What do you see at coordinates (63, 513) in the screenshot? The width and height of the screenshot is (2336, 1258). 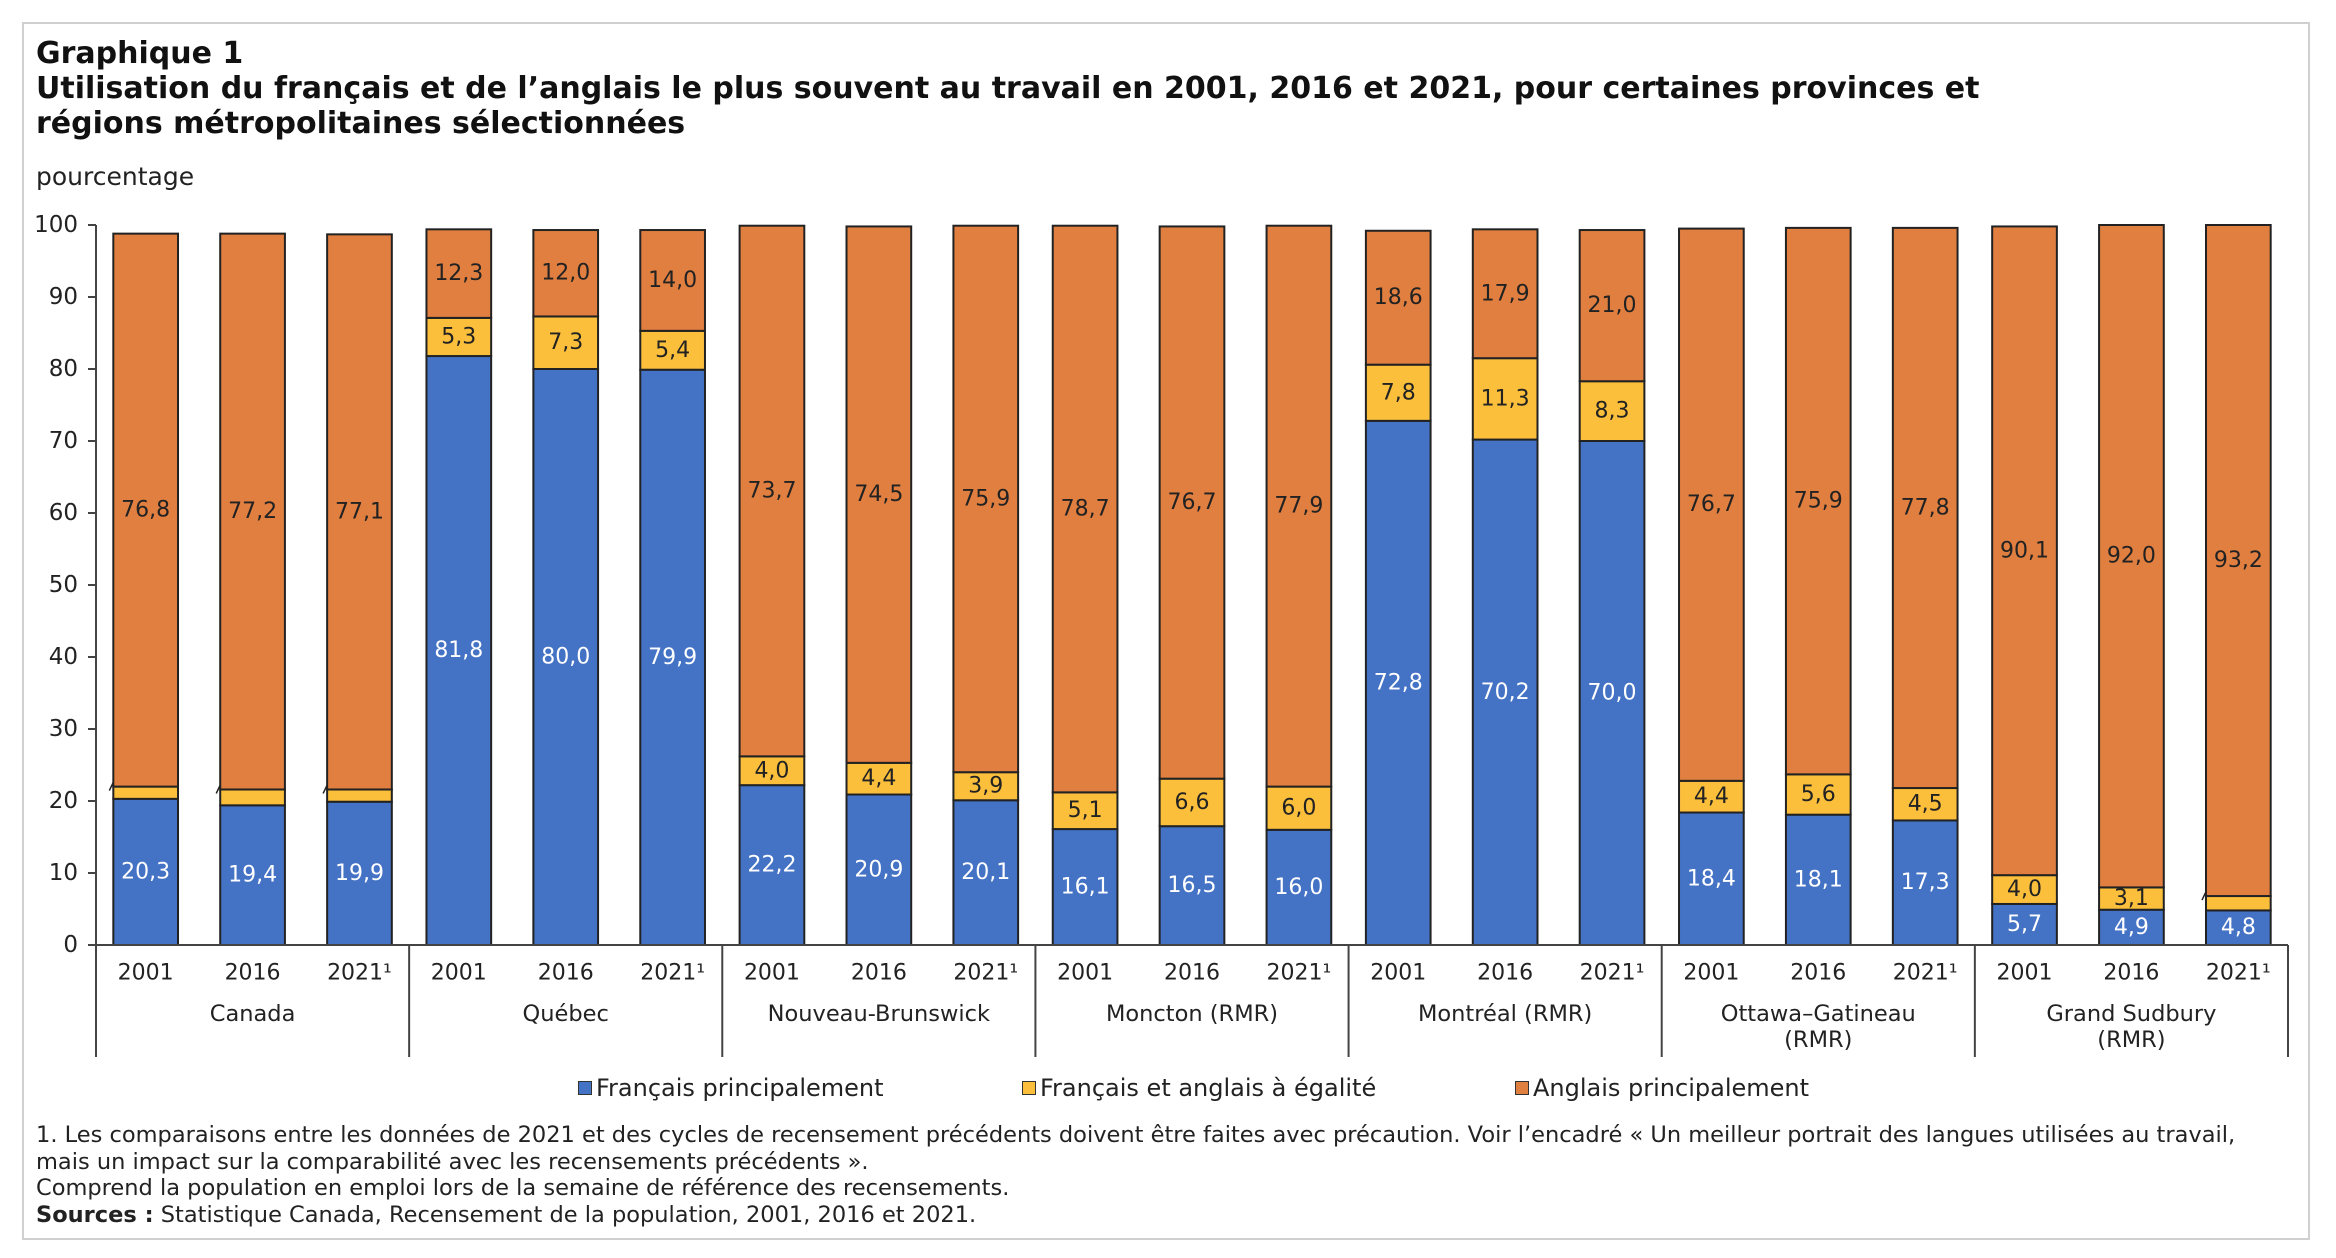 I see `y-tick-label: 60` at bounding box center [63, 513].